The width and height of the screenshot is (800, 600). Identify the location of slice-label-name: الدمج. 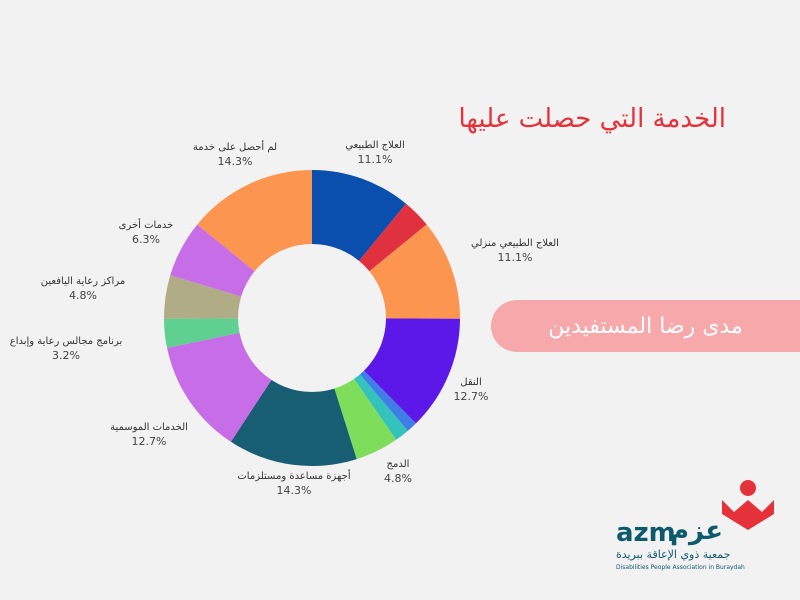
(398, 464).